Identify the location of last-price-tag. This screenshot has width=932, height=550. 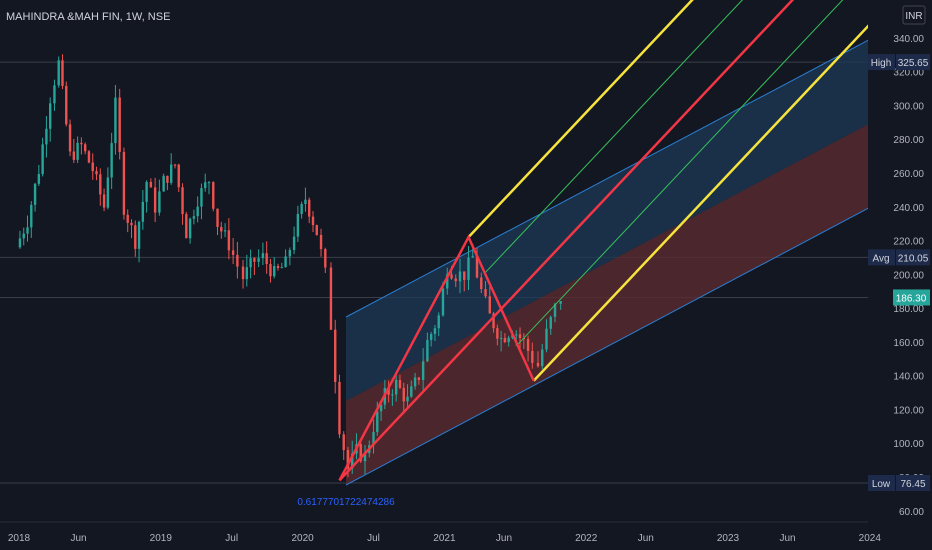
(911, 297).